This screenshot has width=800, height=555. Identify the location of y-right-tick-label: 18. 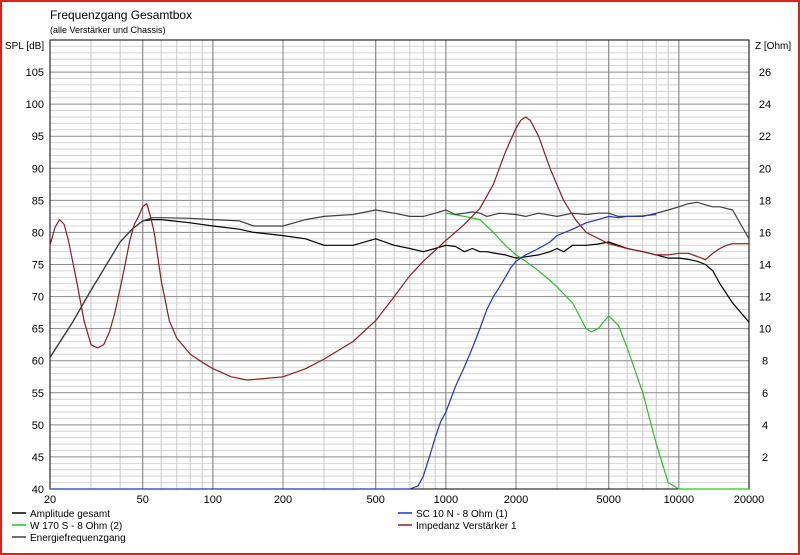
(765, 201).